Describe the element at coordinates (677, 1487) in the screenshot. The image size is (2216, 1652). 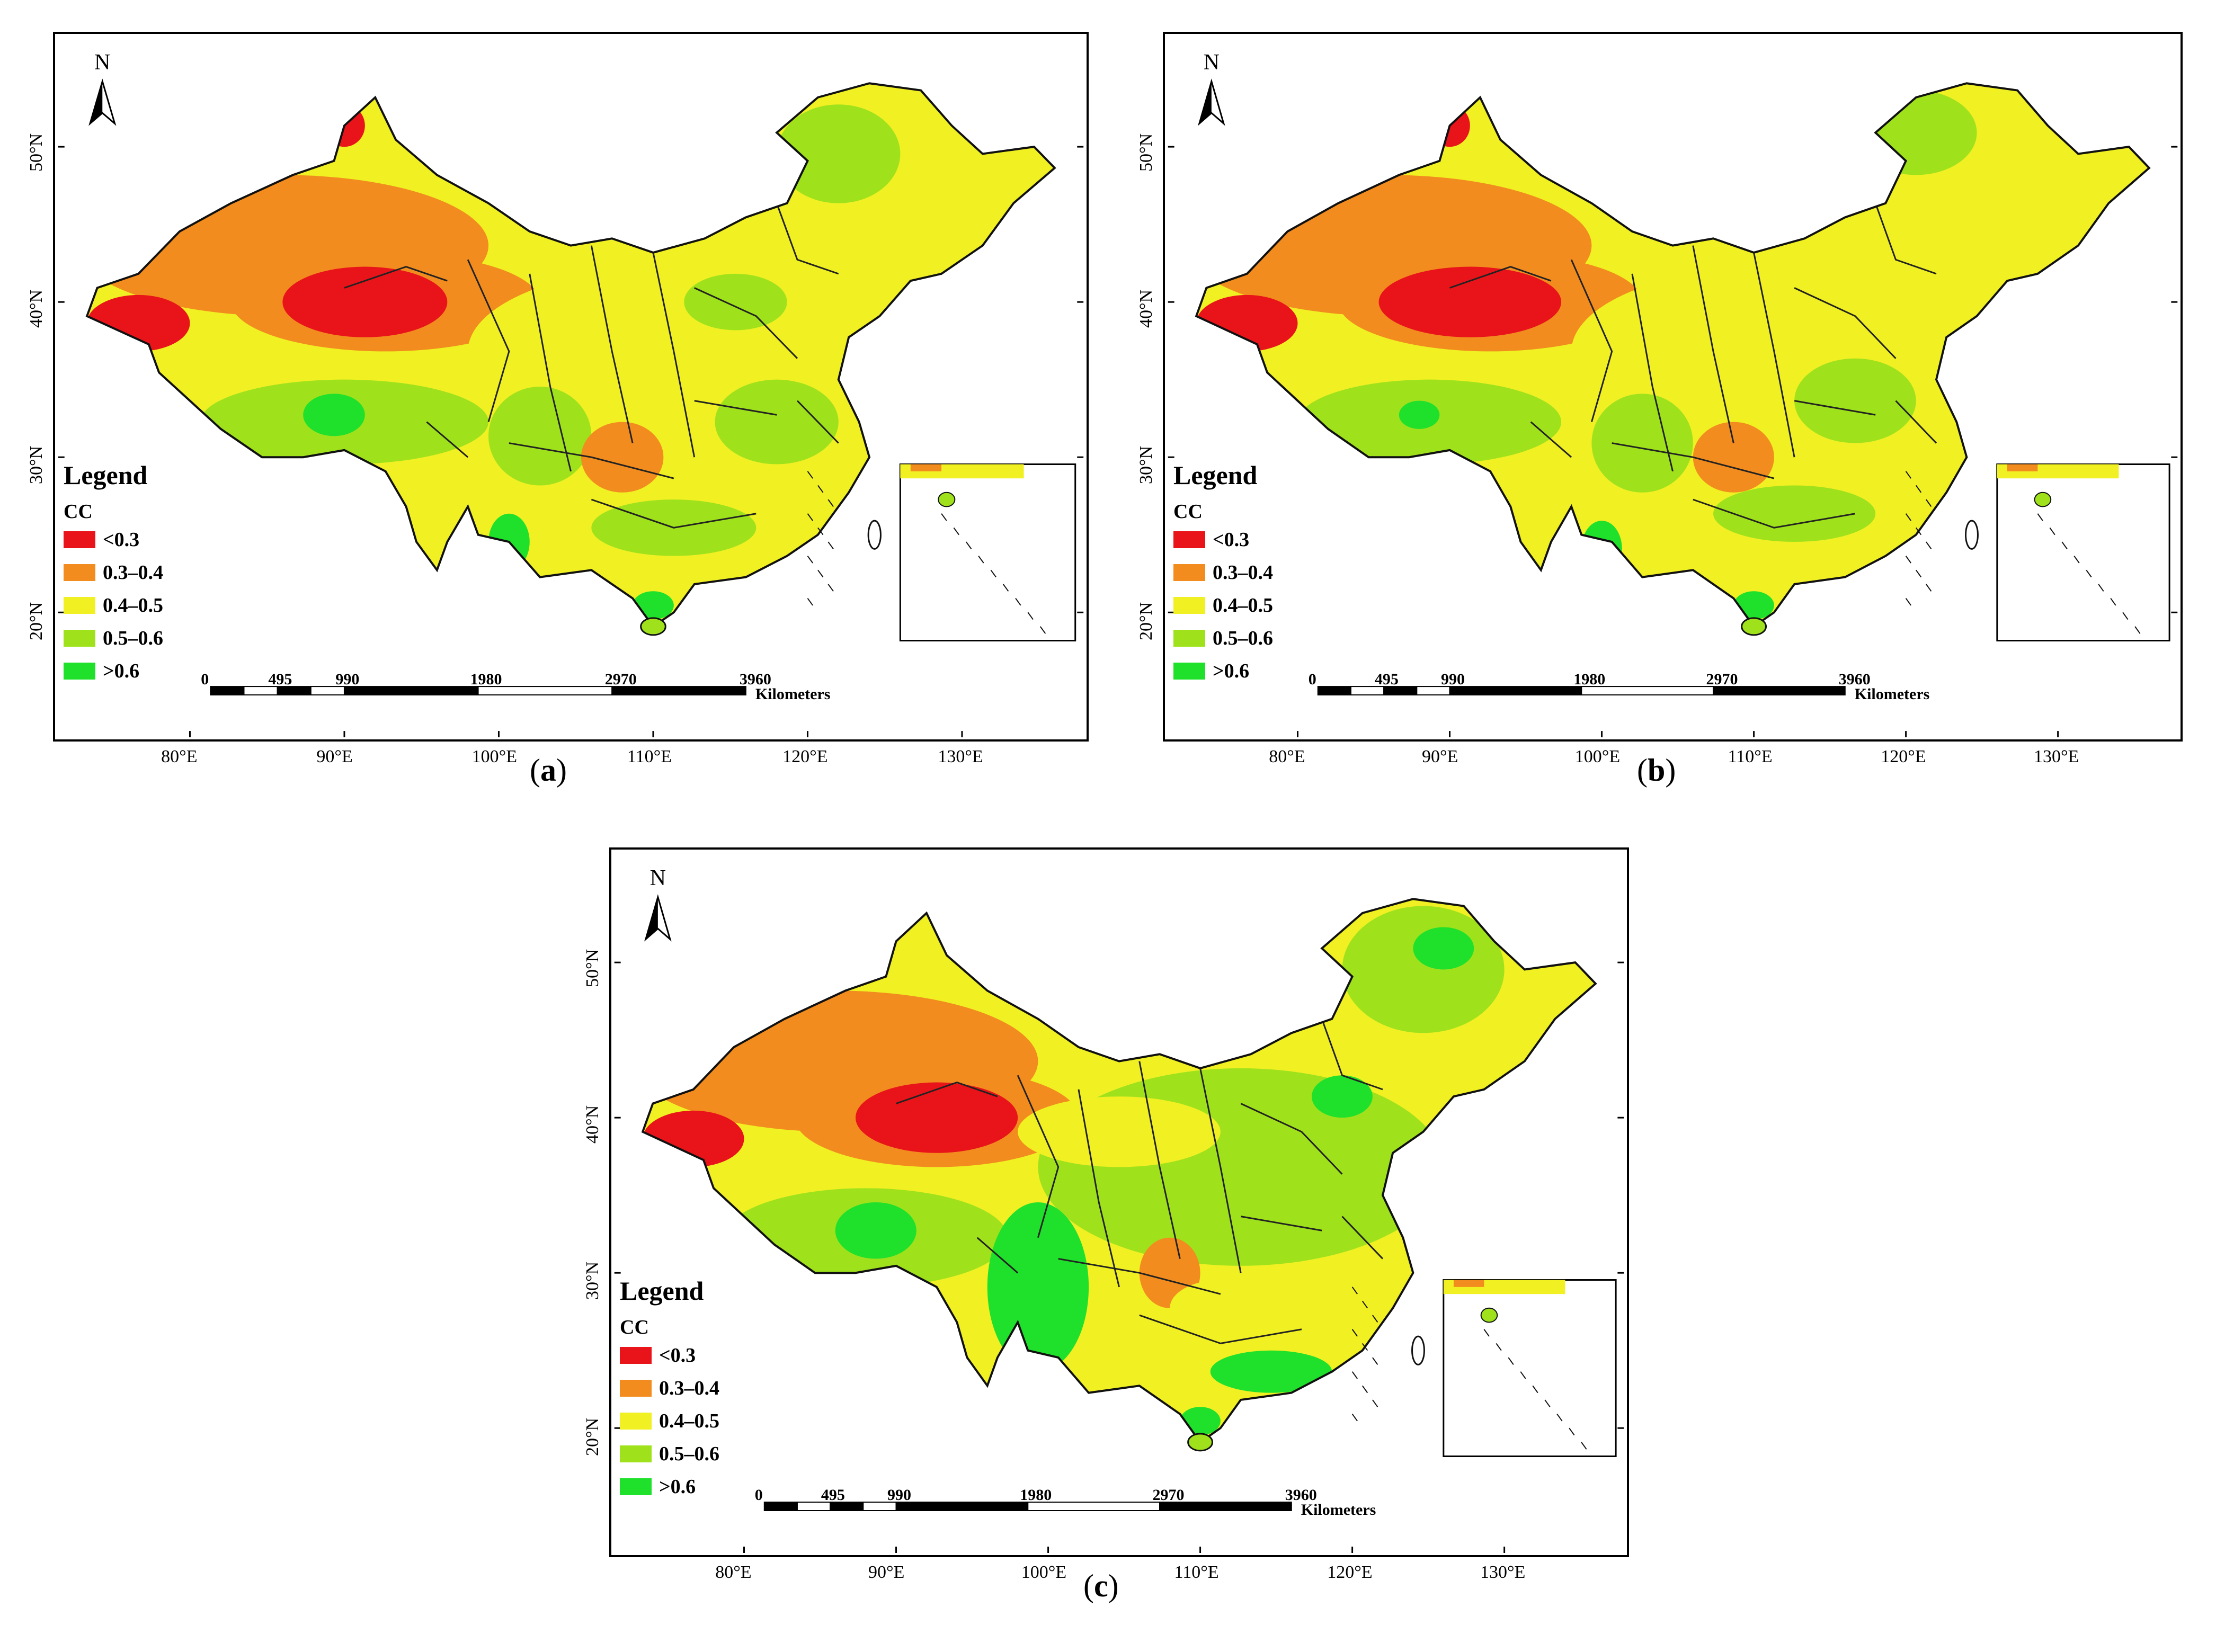
I see `legend-label: >0.6` at that location.